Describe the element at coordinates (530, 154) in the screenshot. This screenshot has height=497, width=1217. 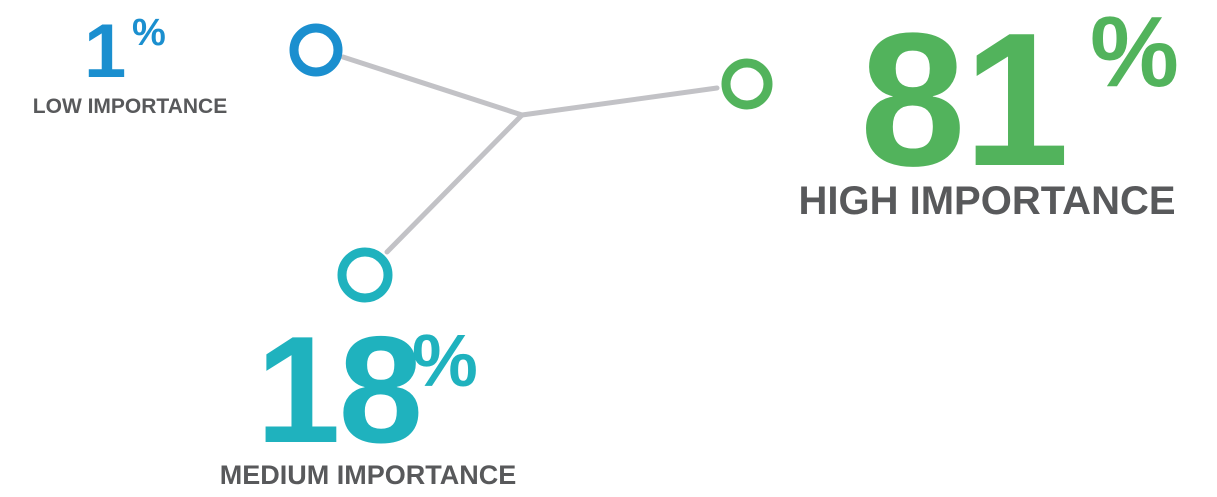
I see `connector-lines` at that location.